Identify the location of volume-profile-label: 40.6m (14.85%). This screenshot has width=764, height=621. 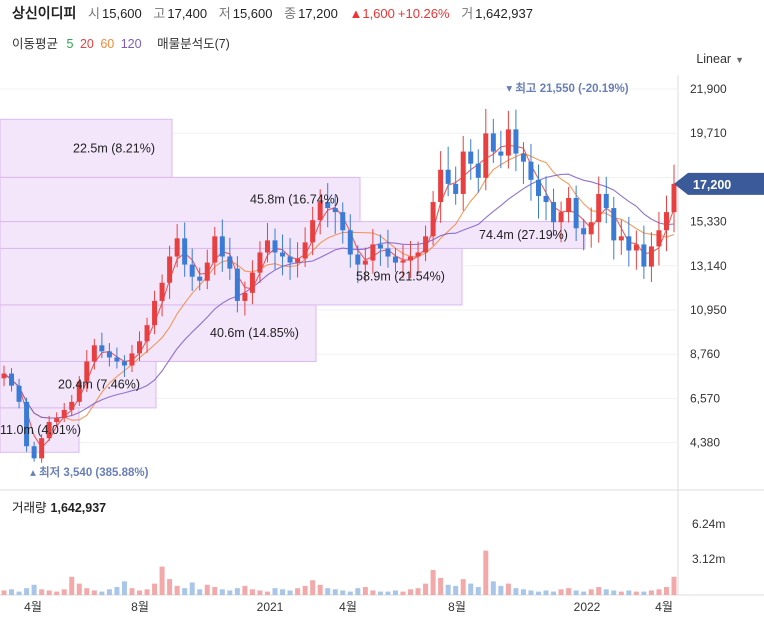
(254, 333).